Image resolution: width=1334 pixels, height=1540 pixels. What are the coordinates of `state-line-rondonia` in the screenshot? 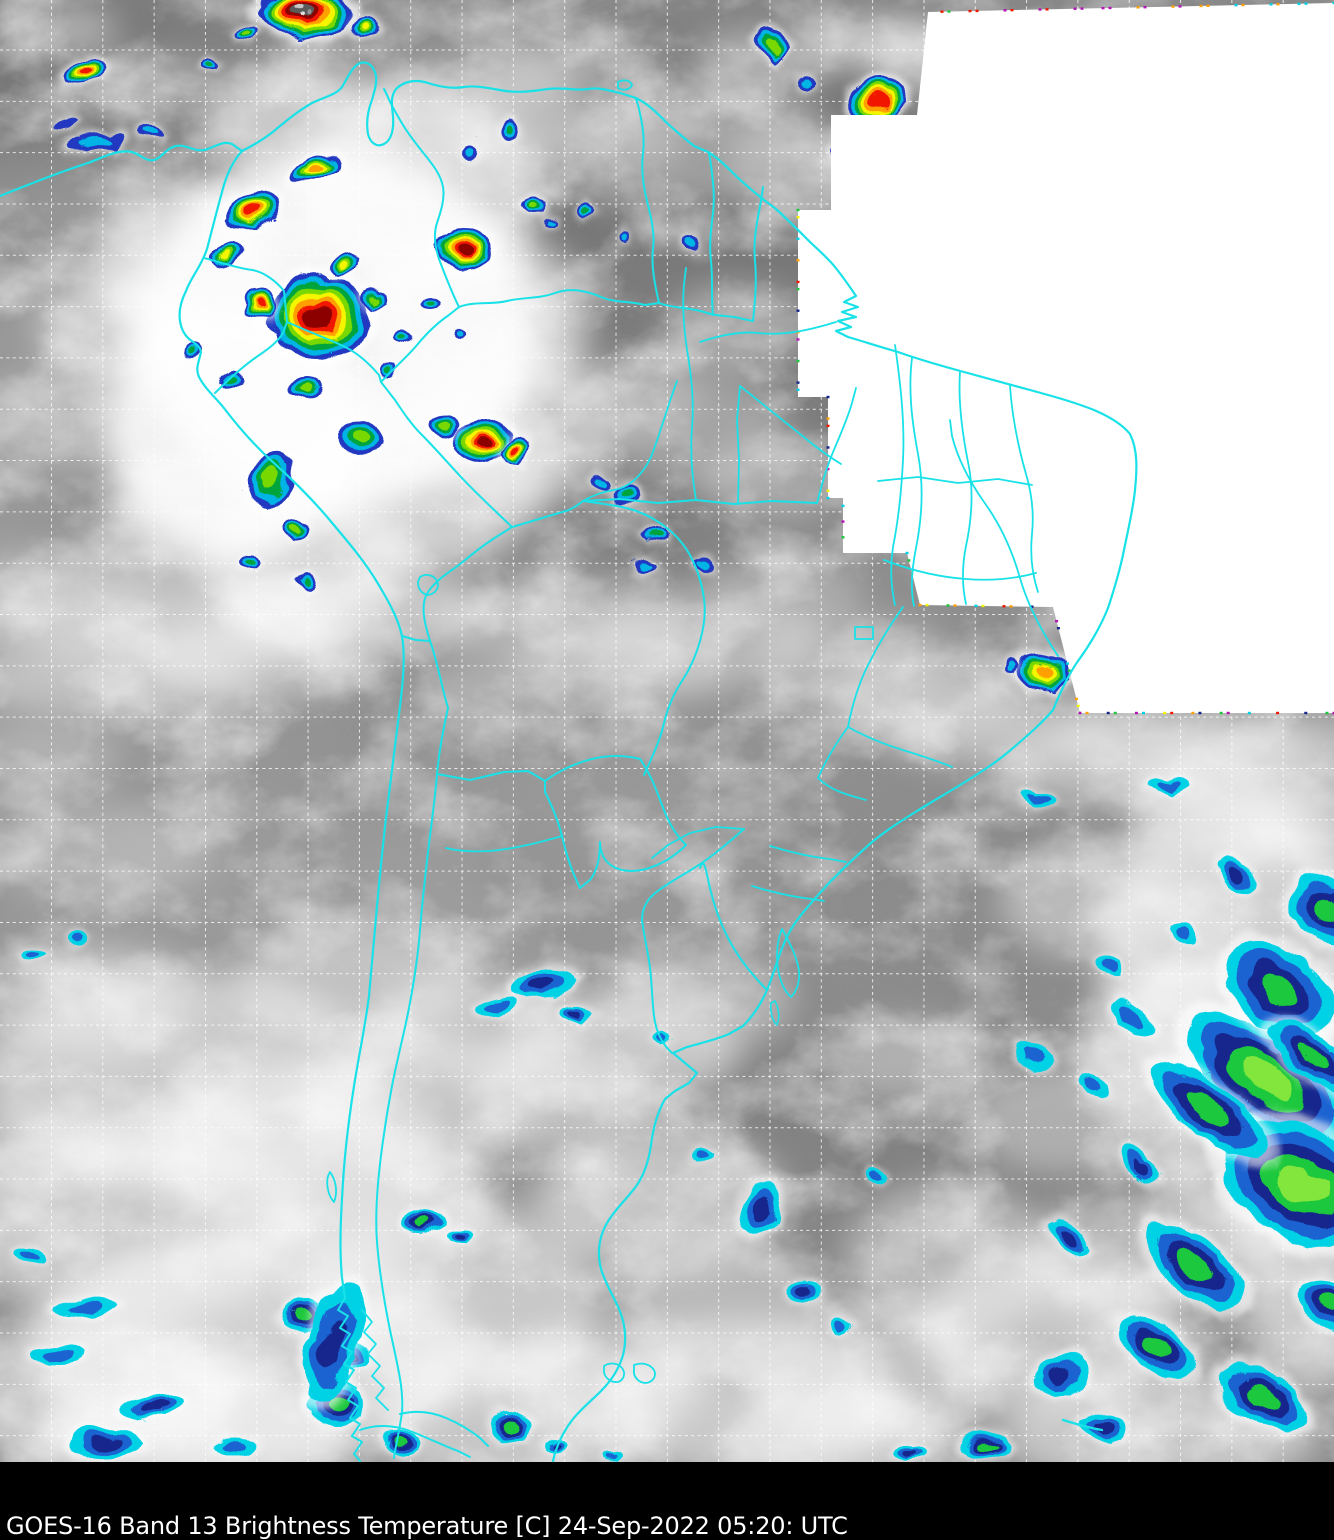 It's located at (630, 441).